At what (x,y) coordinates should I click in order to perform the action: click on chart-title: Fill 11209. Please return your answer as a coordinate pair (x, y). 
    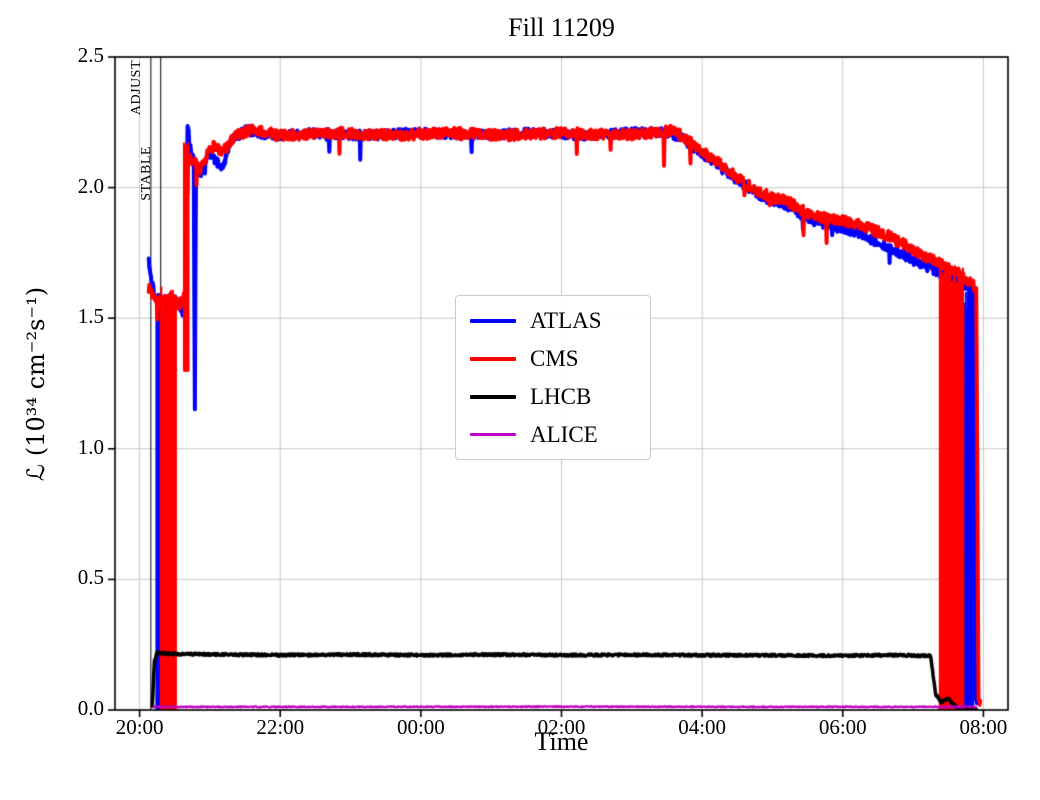
    Looking at the image, I should click on (561, 27).